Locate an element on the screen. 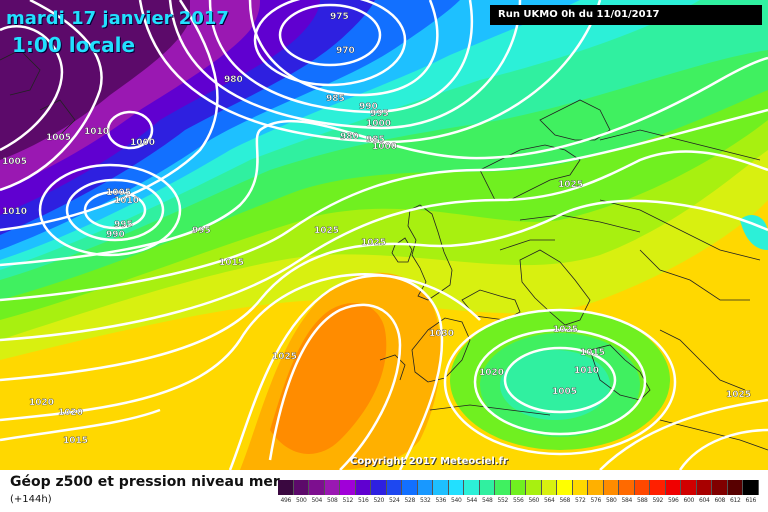 This screenshot has height=512, width=768. legend-label: 512 is located at coordinates (348, 500).